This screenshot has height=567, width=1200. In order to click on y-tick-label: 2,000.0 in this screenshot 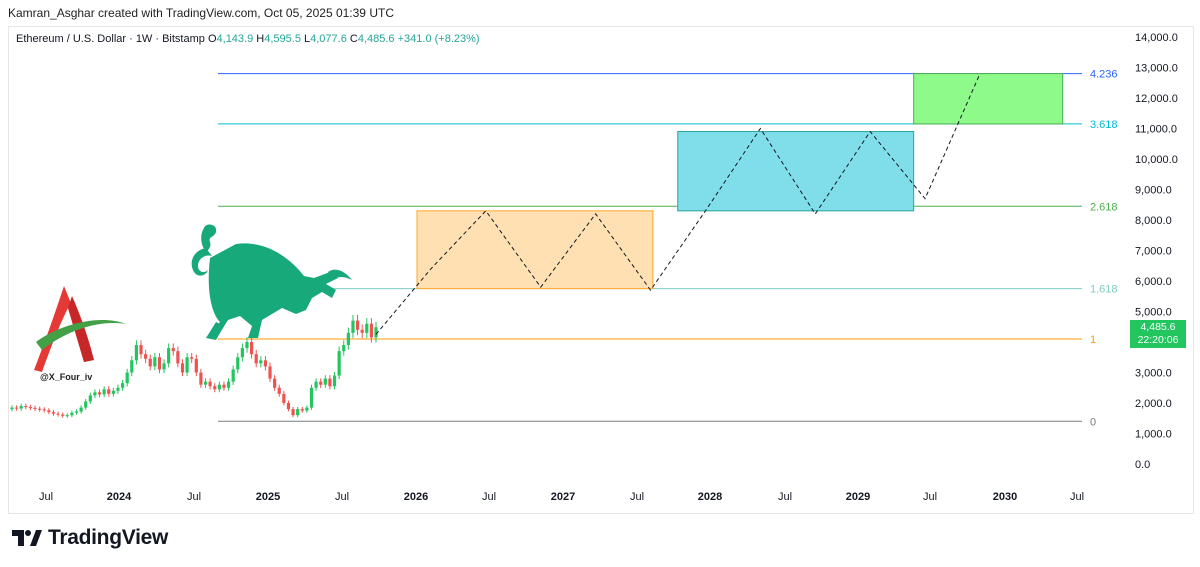, I will do `click(1153, 404)`.